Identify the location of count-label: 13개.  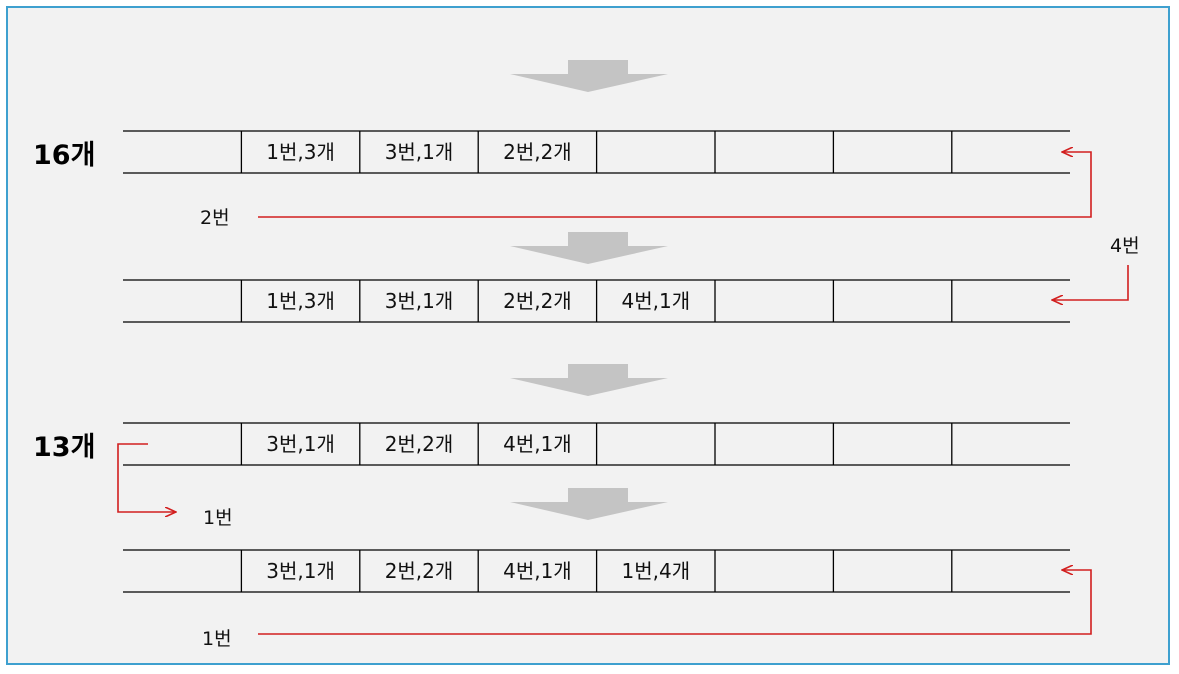
(64, 447).